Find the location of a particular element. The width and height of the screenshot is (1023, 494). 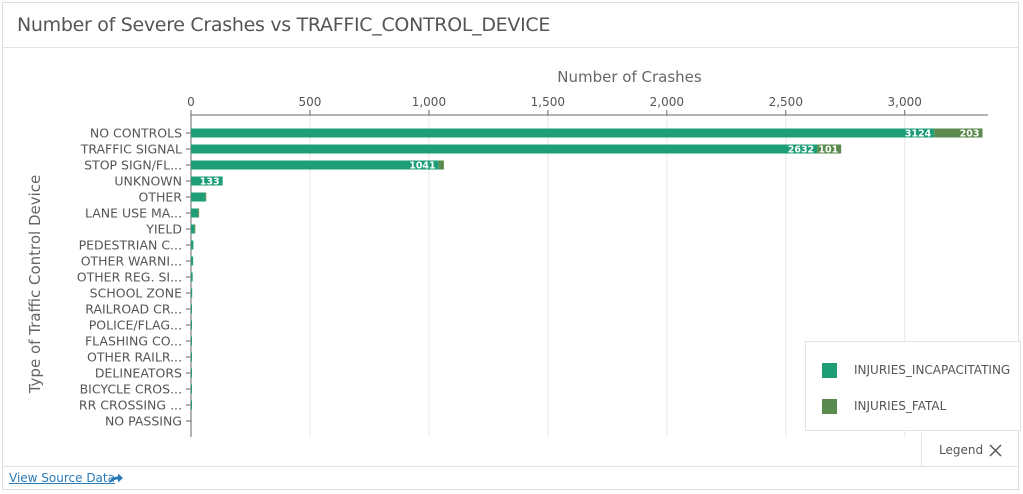

legend: INJURIES_INCAPACITATING INJURIES_FATAL is located at coordinates (913, 386).